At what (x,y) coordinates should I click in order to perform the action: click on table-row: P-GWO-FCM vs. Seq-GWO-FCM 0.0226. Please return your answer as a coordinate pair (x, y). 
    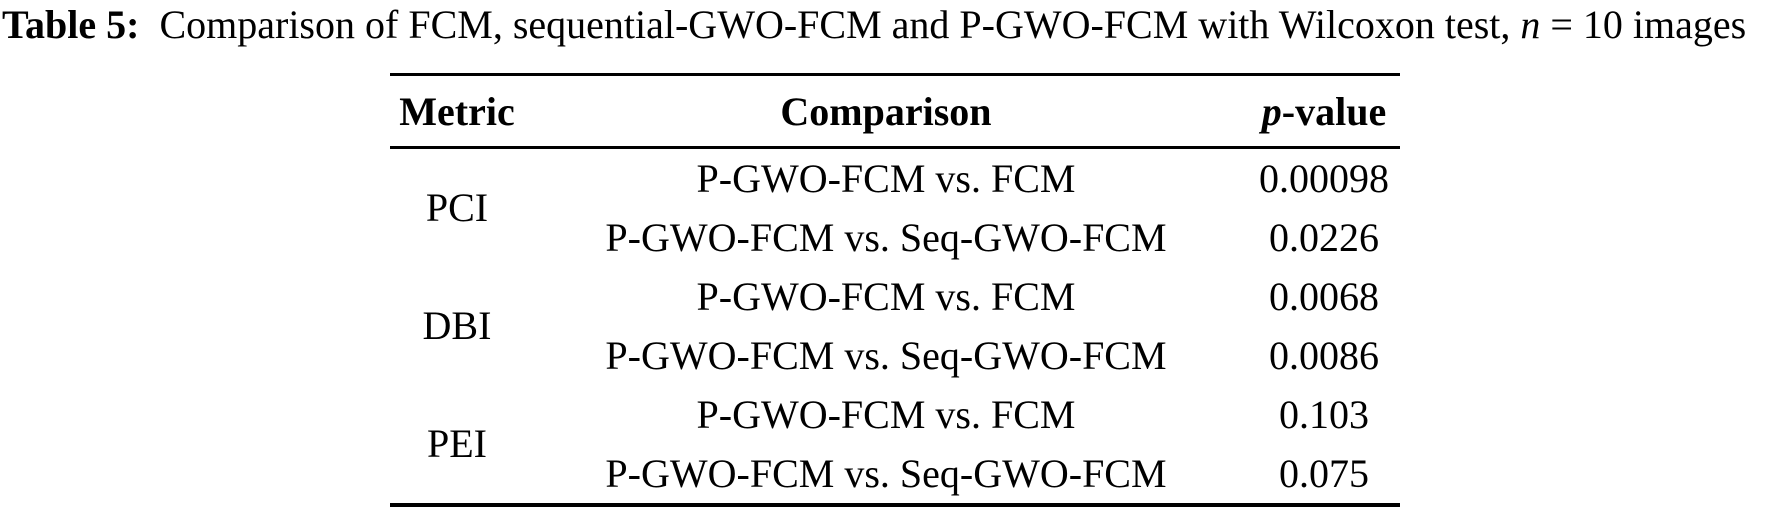
    Looking at the image, I should click on (895, 237).